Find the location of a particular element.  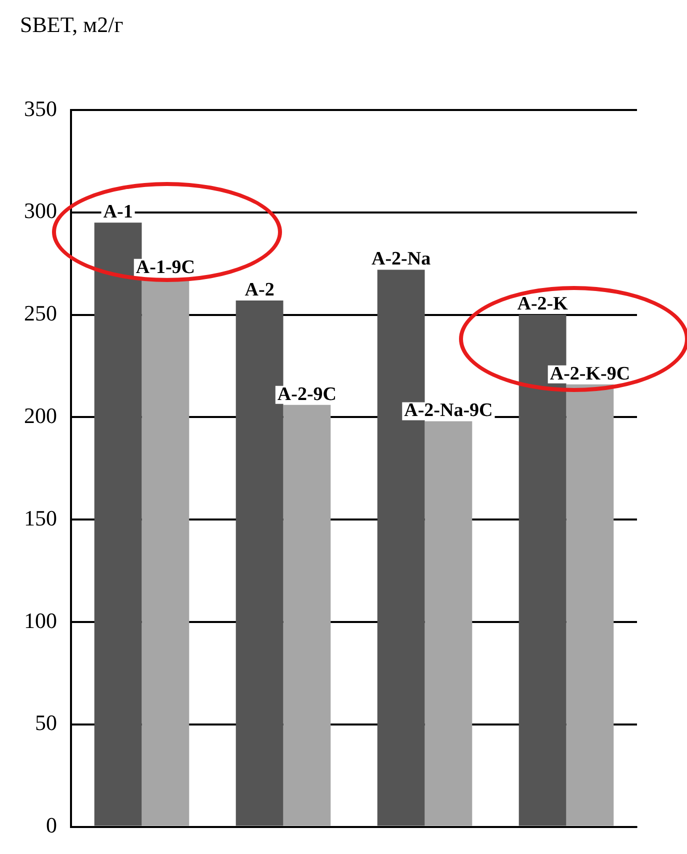

y-tick-label: 50 is located at coordinates (46, 723).